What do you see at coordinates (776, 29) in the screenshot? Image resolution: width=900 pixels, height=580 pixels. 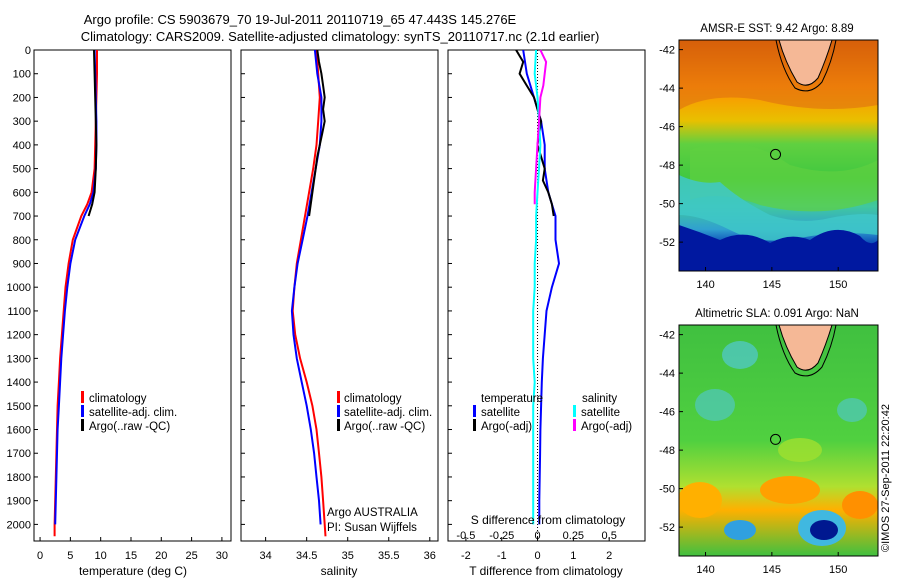 I see `sst-map-title: AMSR-E SST: 9.42 Argo: 8.89` at bounding box center [776, 29].